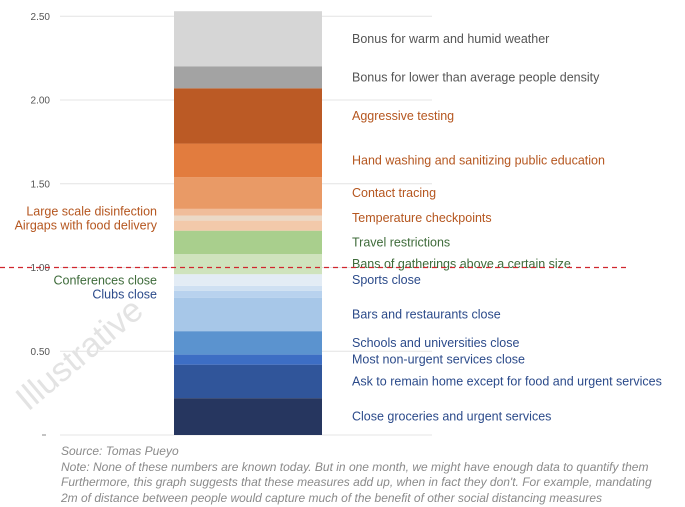 The width and height of the screenshot is (685, 507). What do you see at coordinates (41, 184) in the screenshot?
I see `y-tick-label-3: 1.50` at bounding box center [41, 184].